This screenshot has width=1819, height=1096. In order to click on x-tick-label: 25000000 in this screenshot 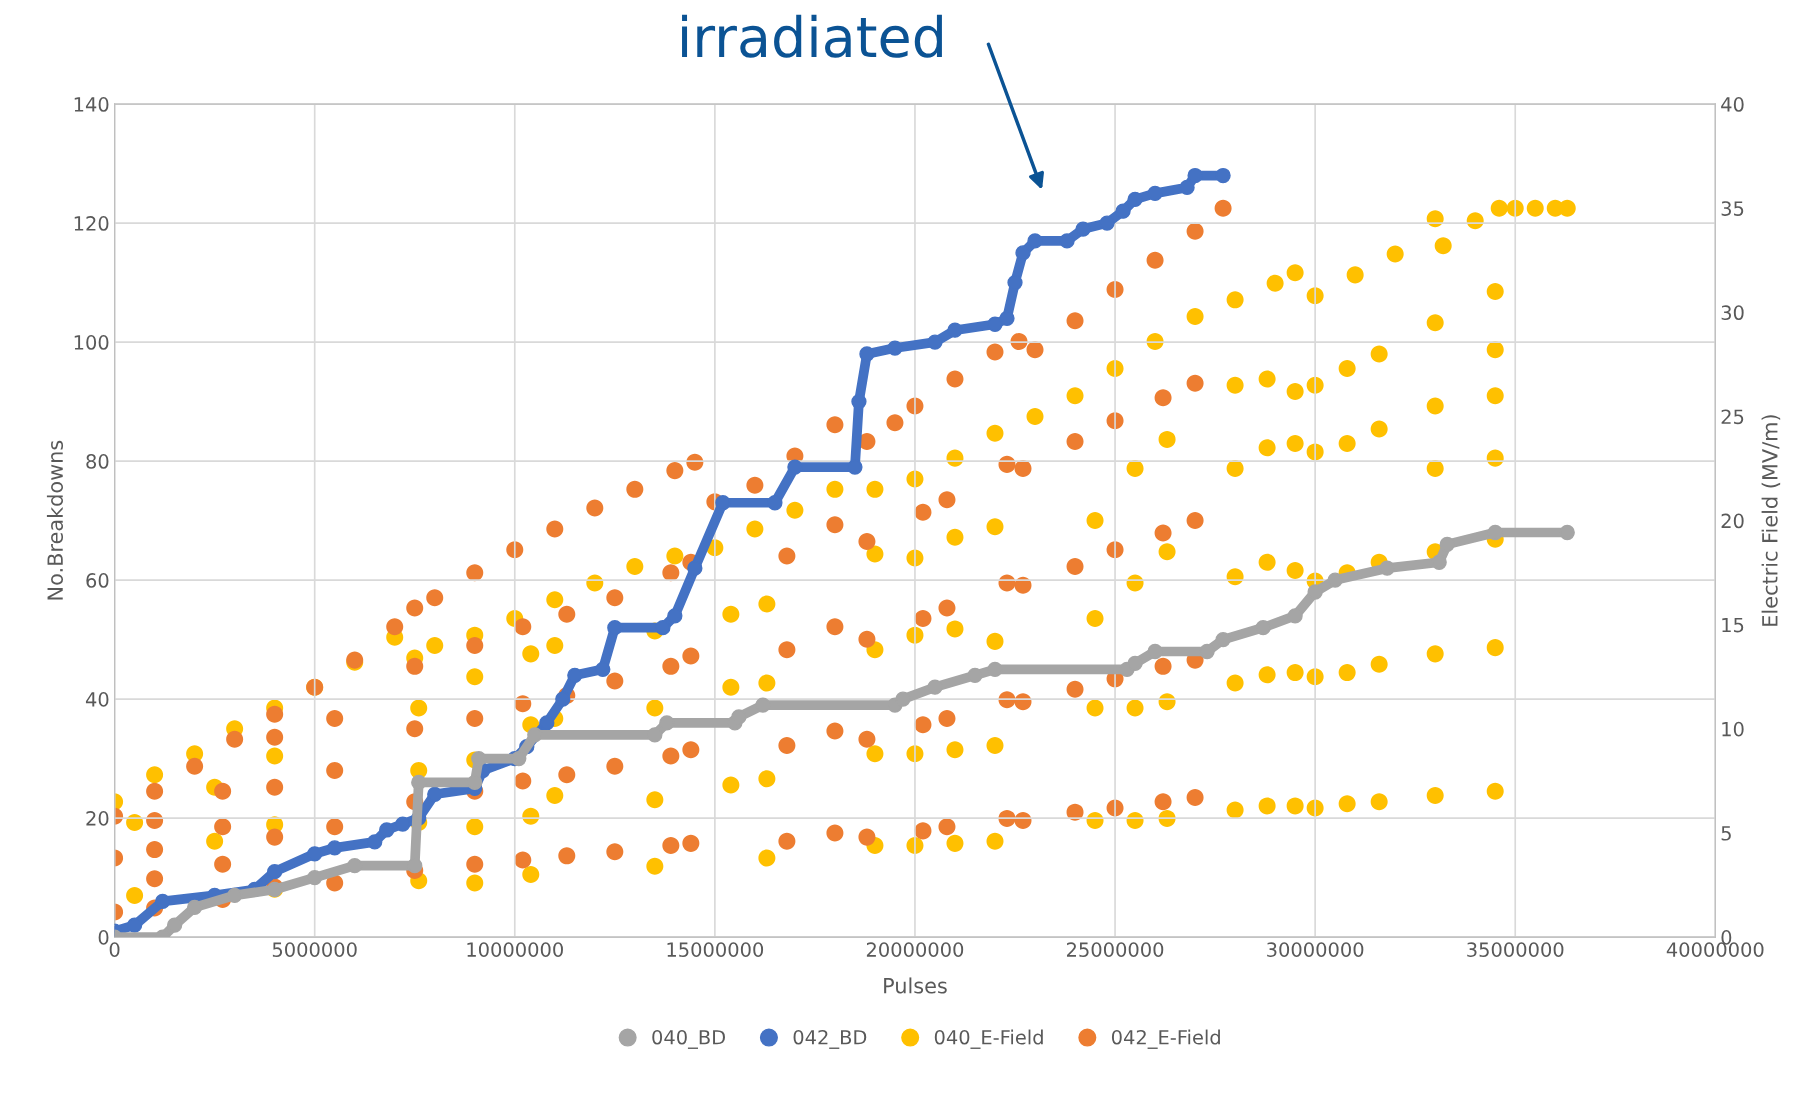, I will do `click(1115, 949)`.